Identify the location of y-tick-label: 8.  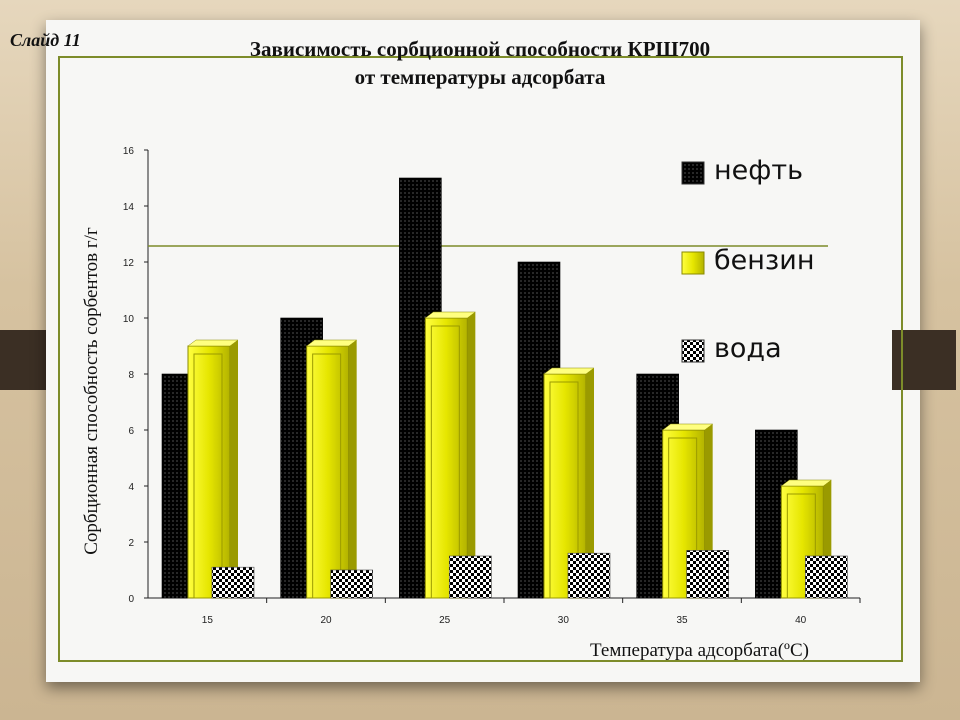
(131, 375).